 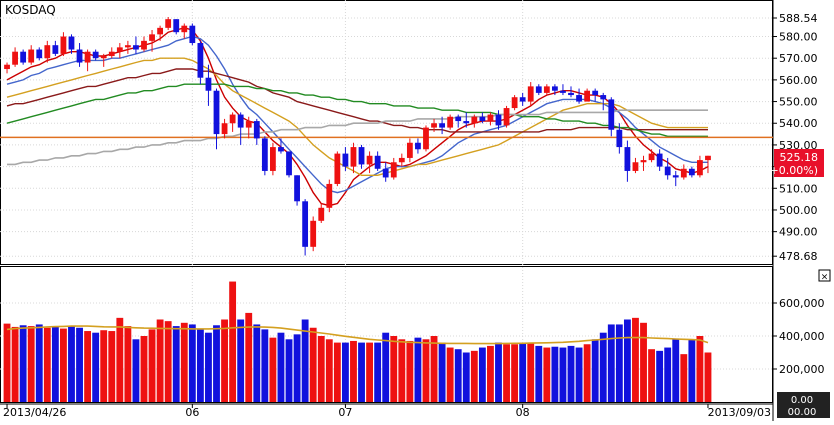 What do you see at coordinates (799, 157) in the screenshot?
I see `current-price-label: 525.18` at bounding box center [799, 157].